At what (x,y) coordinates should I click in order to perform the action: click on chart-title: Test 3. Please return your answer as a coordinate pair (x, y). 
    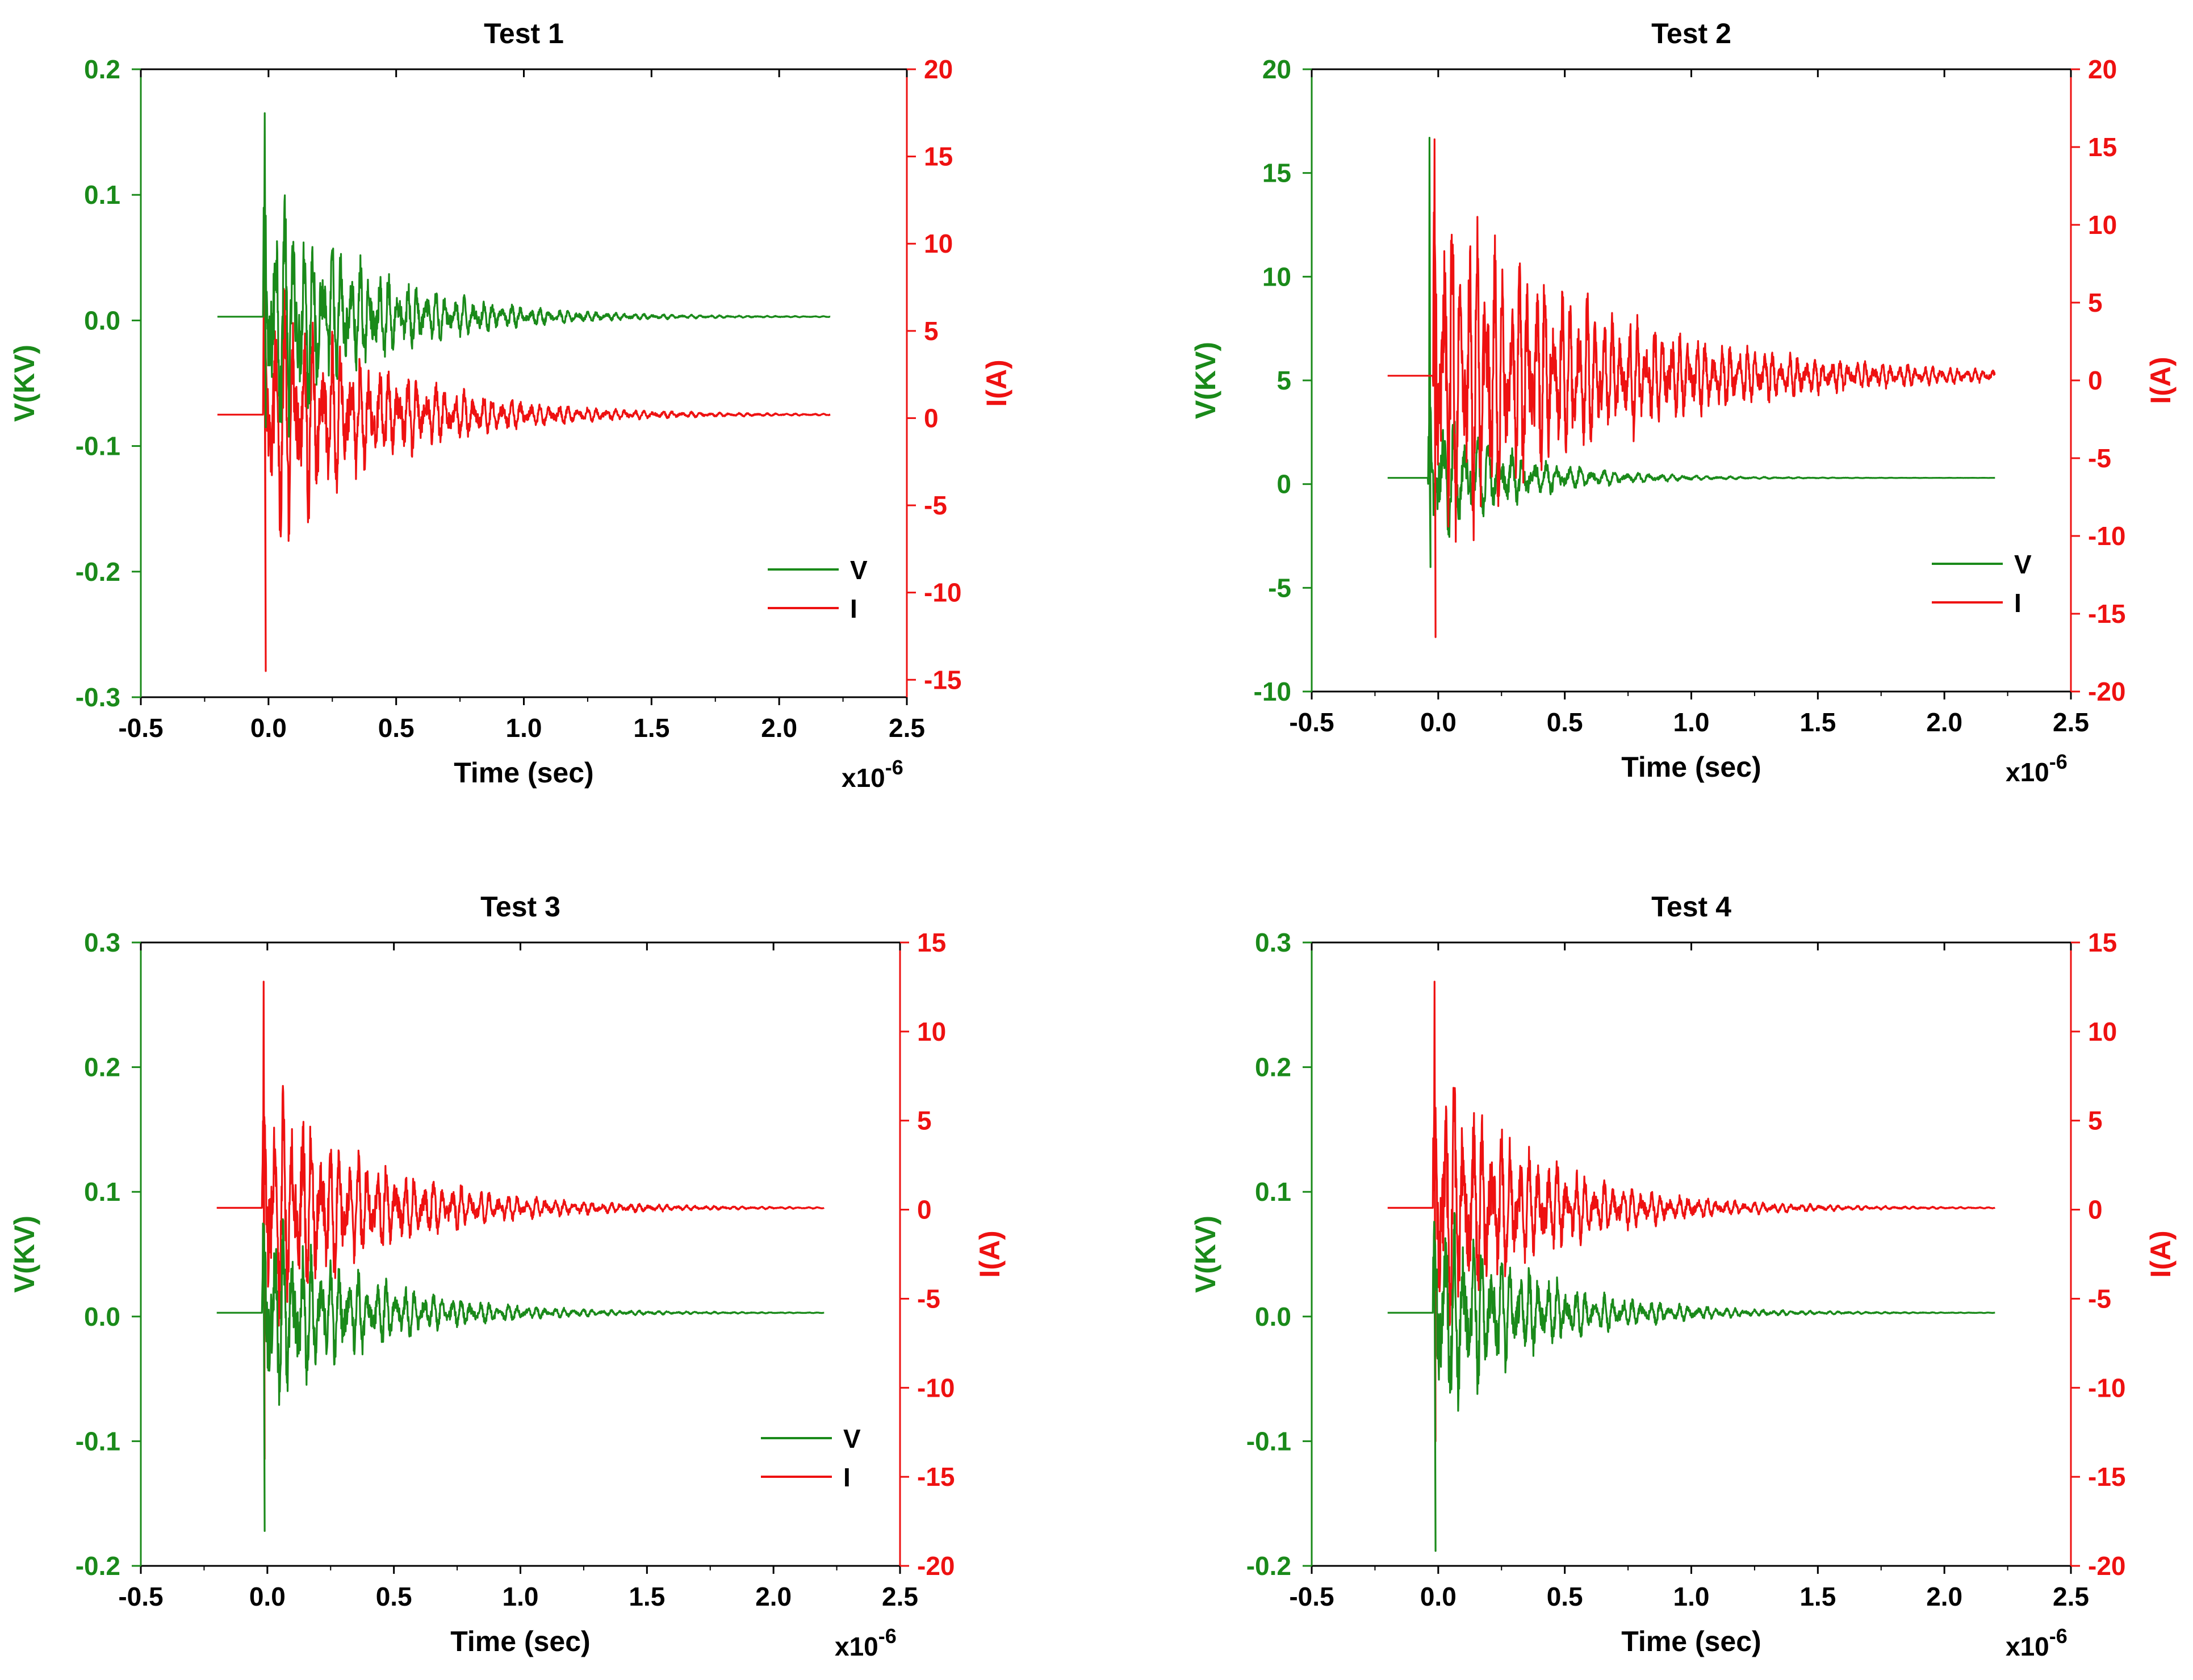
    Looking at the image, I should click on (520, 907).